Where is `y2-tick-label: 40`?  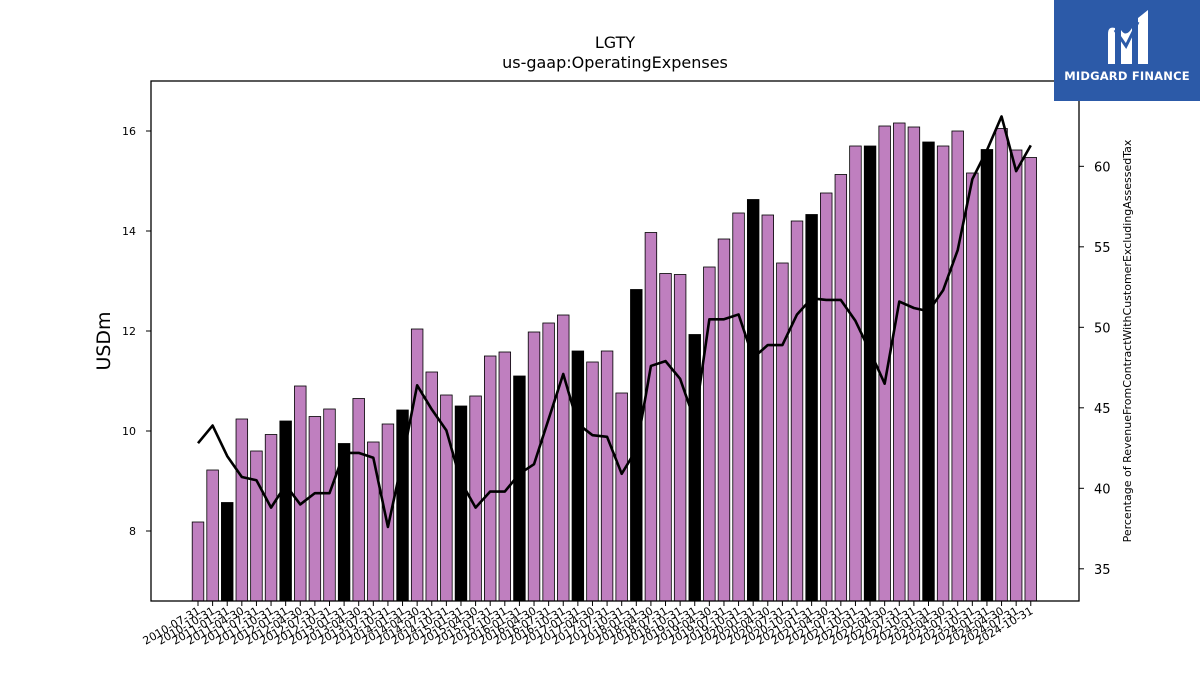
y2-tick-label: 40 is located at coordinates (1102, 489).